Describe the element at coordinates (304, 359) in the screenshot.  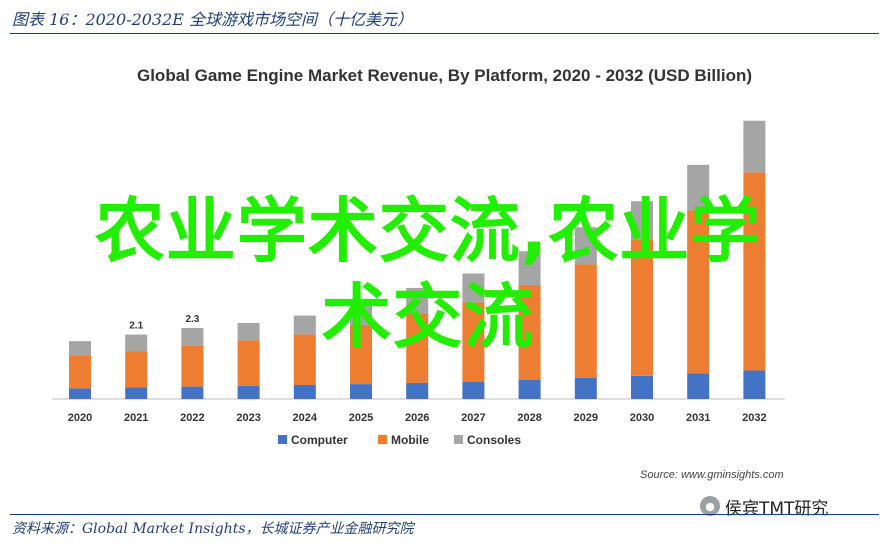
I see `bar-mobile-2024` at that location.